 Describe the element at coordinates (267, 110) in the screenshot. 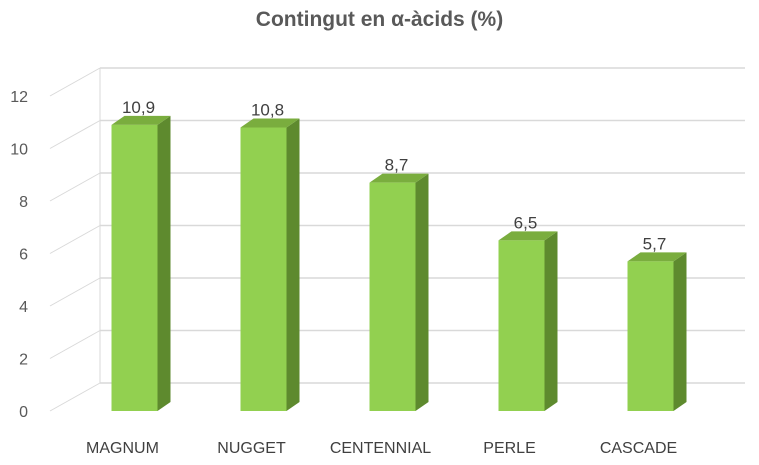

I see `data-label: 10,8` at that location.